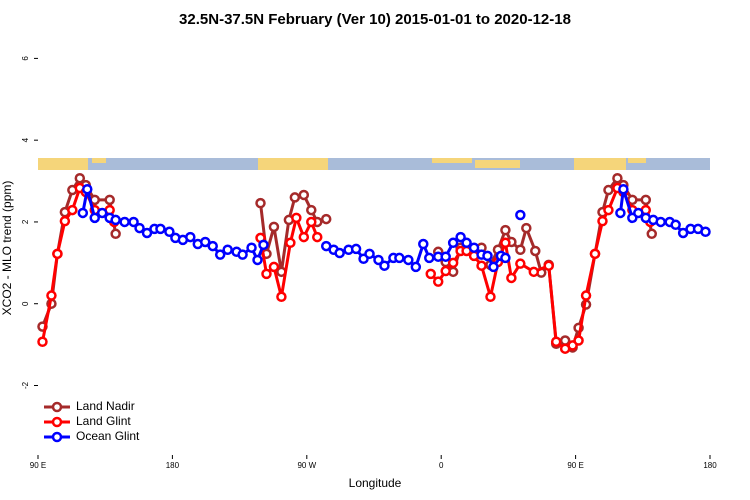  Describe the element at coordinates (105, 406) in the screenshot. I see `legend-label: Land Nadir` at that location.